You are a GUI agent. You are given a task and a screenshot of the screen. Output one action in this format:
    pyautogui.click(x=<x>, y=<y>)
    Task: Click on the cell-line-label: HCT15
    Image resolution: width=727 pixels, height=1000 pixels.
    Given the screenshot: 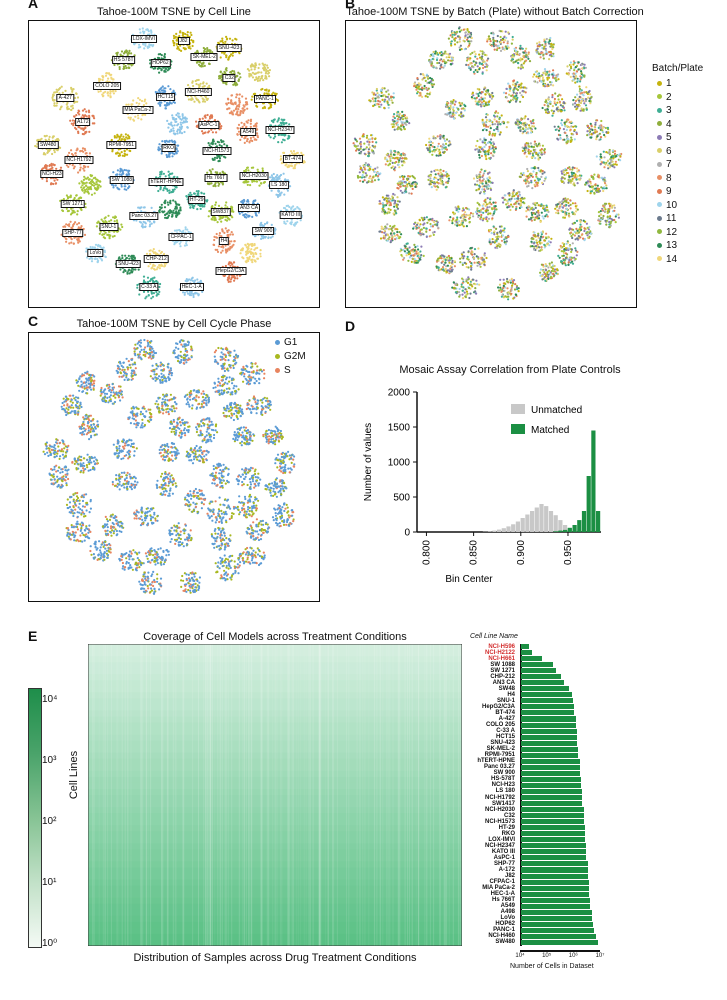 What is the action you would take?
    pyautogui.click(x=165, y=96)
    